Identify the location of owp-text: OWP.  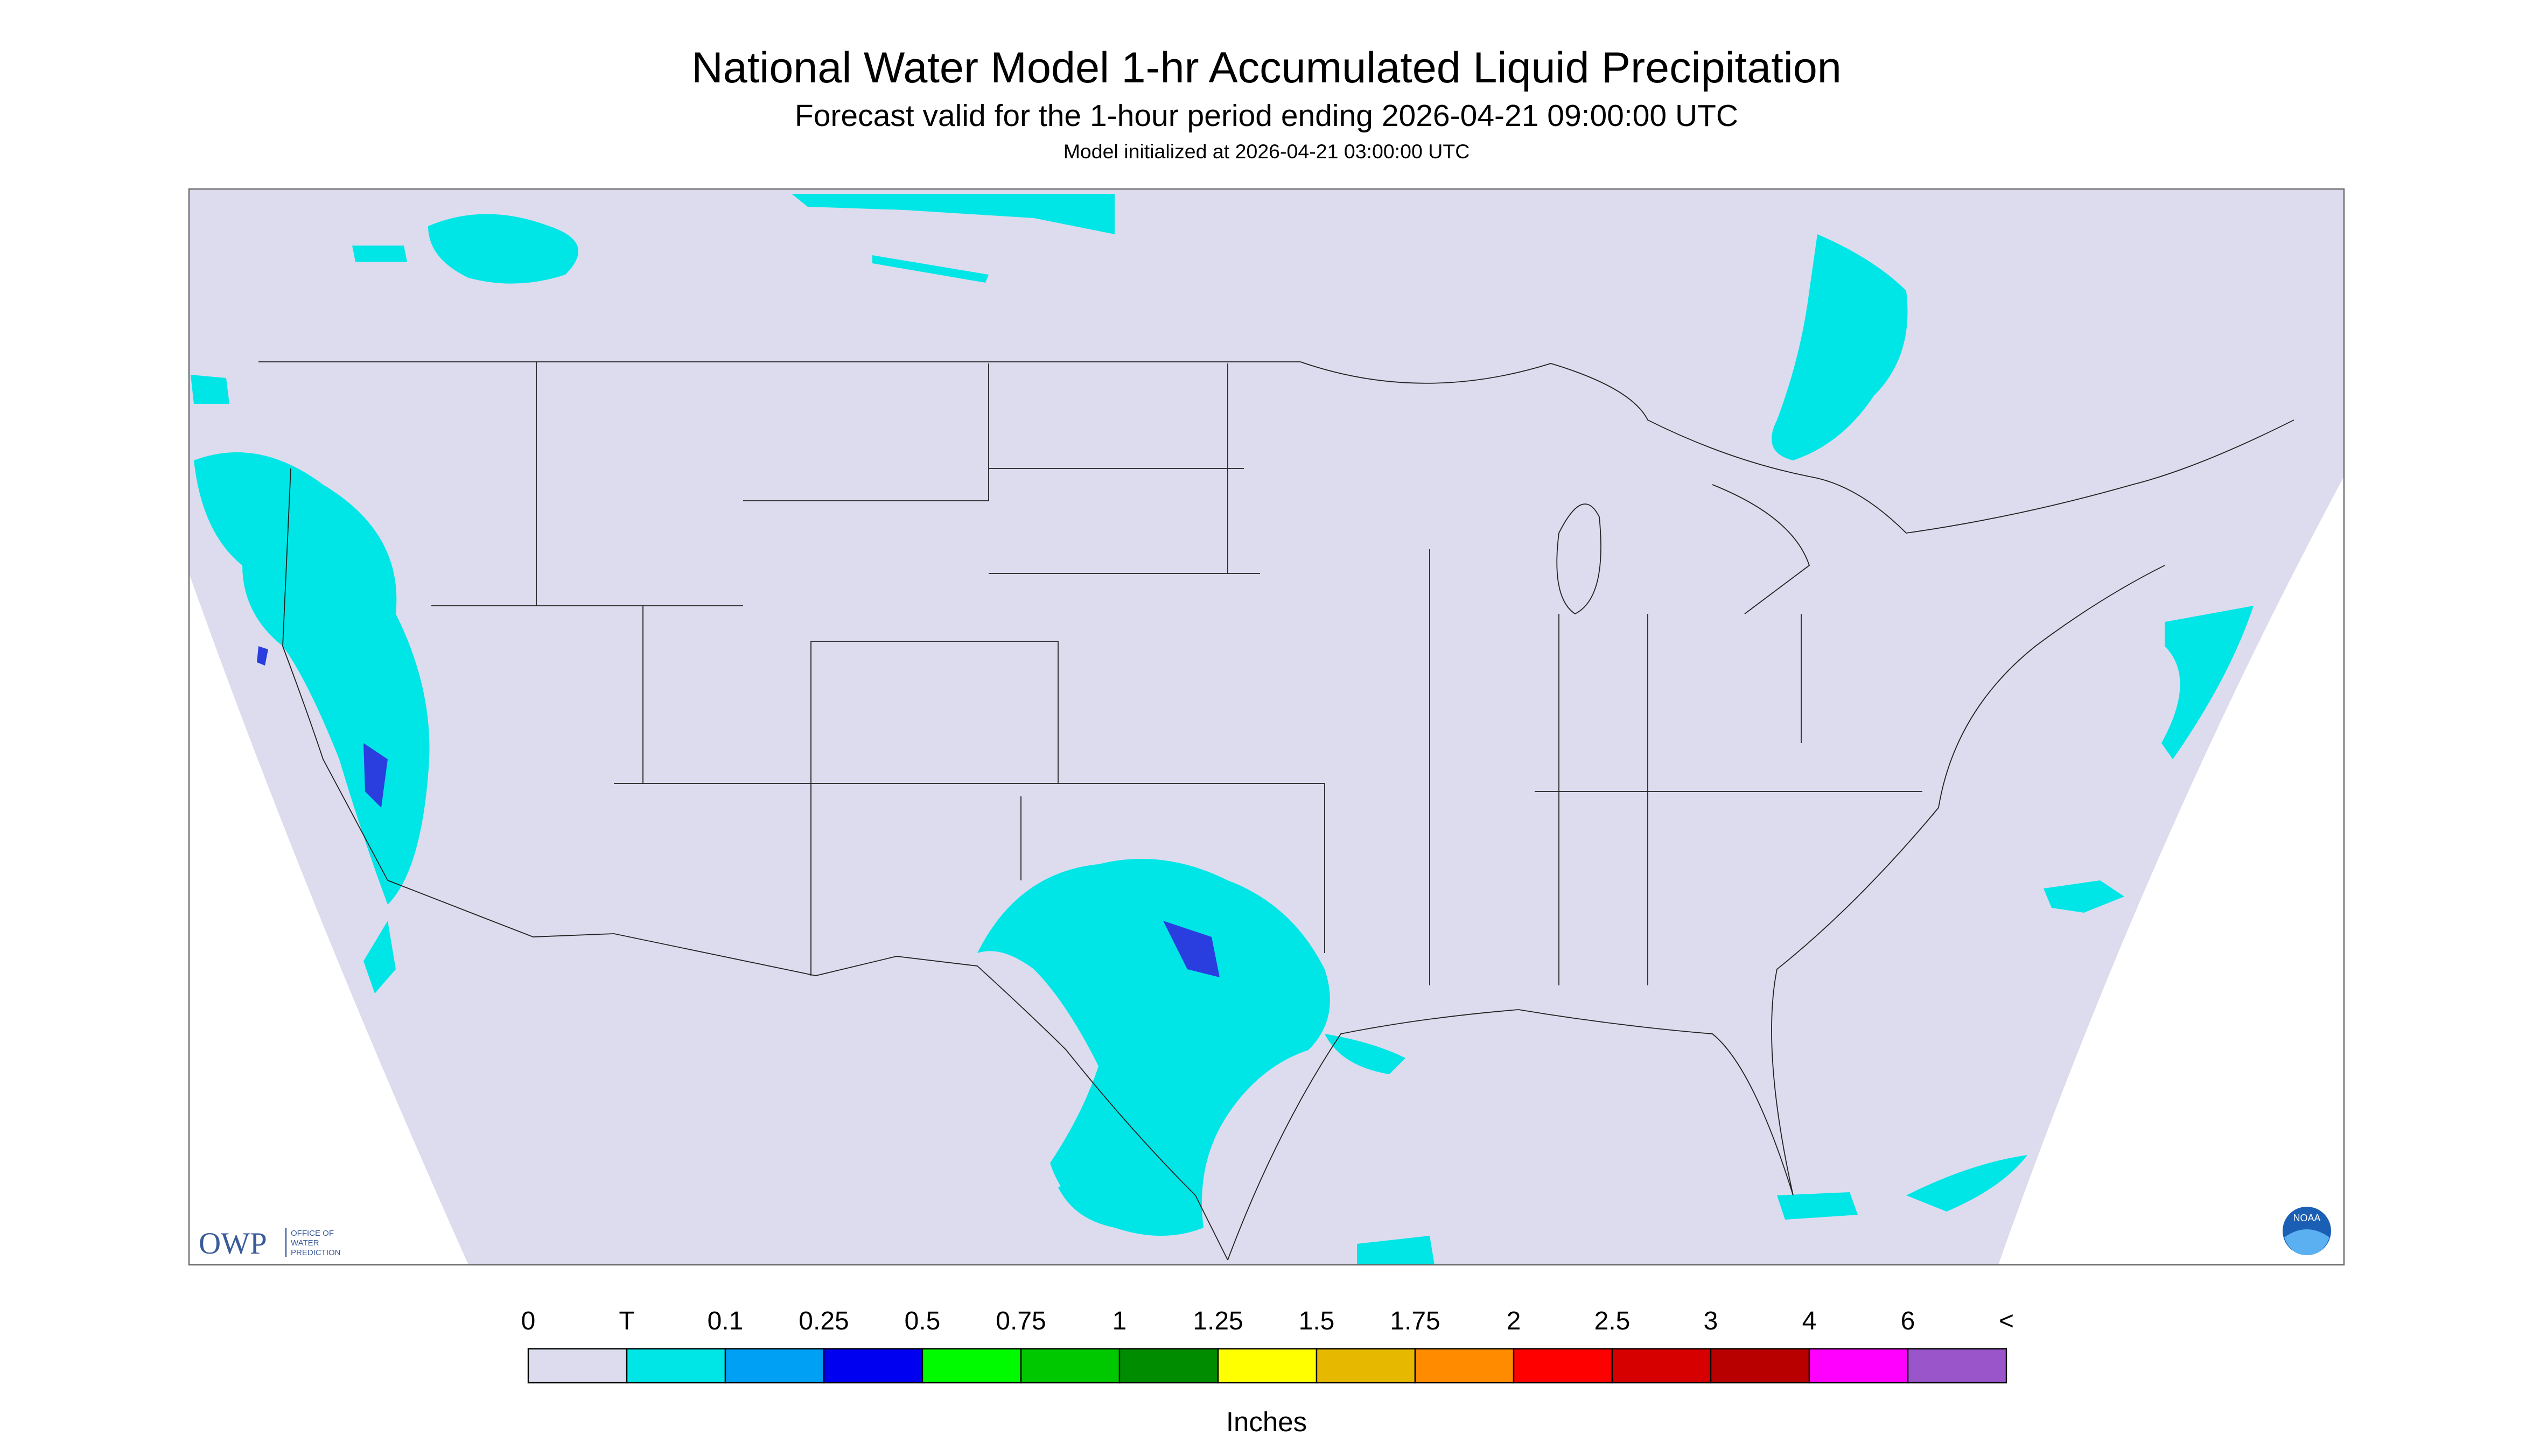
(233, 1244).